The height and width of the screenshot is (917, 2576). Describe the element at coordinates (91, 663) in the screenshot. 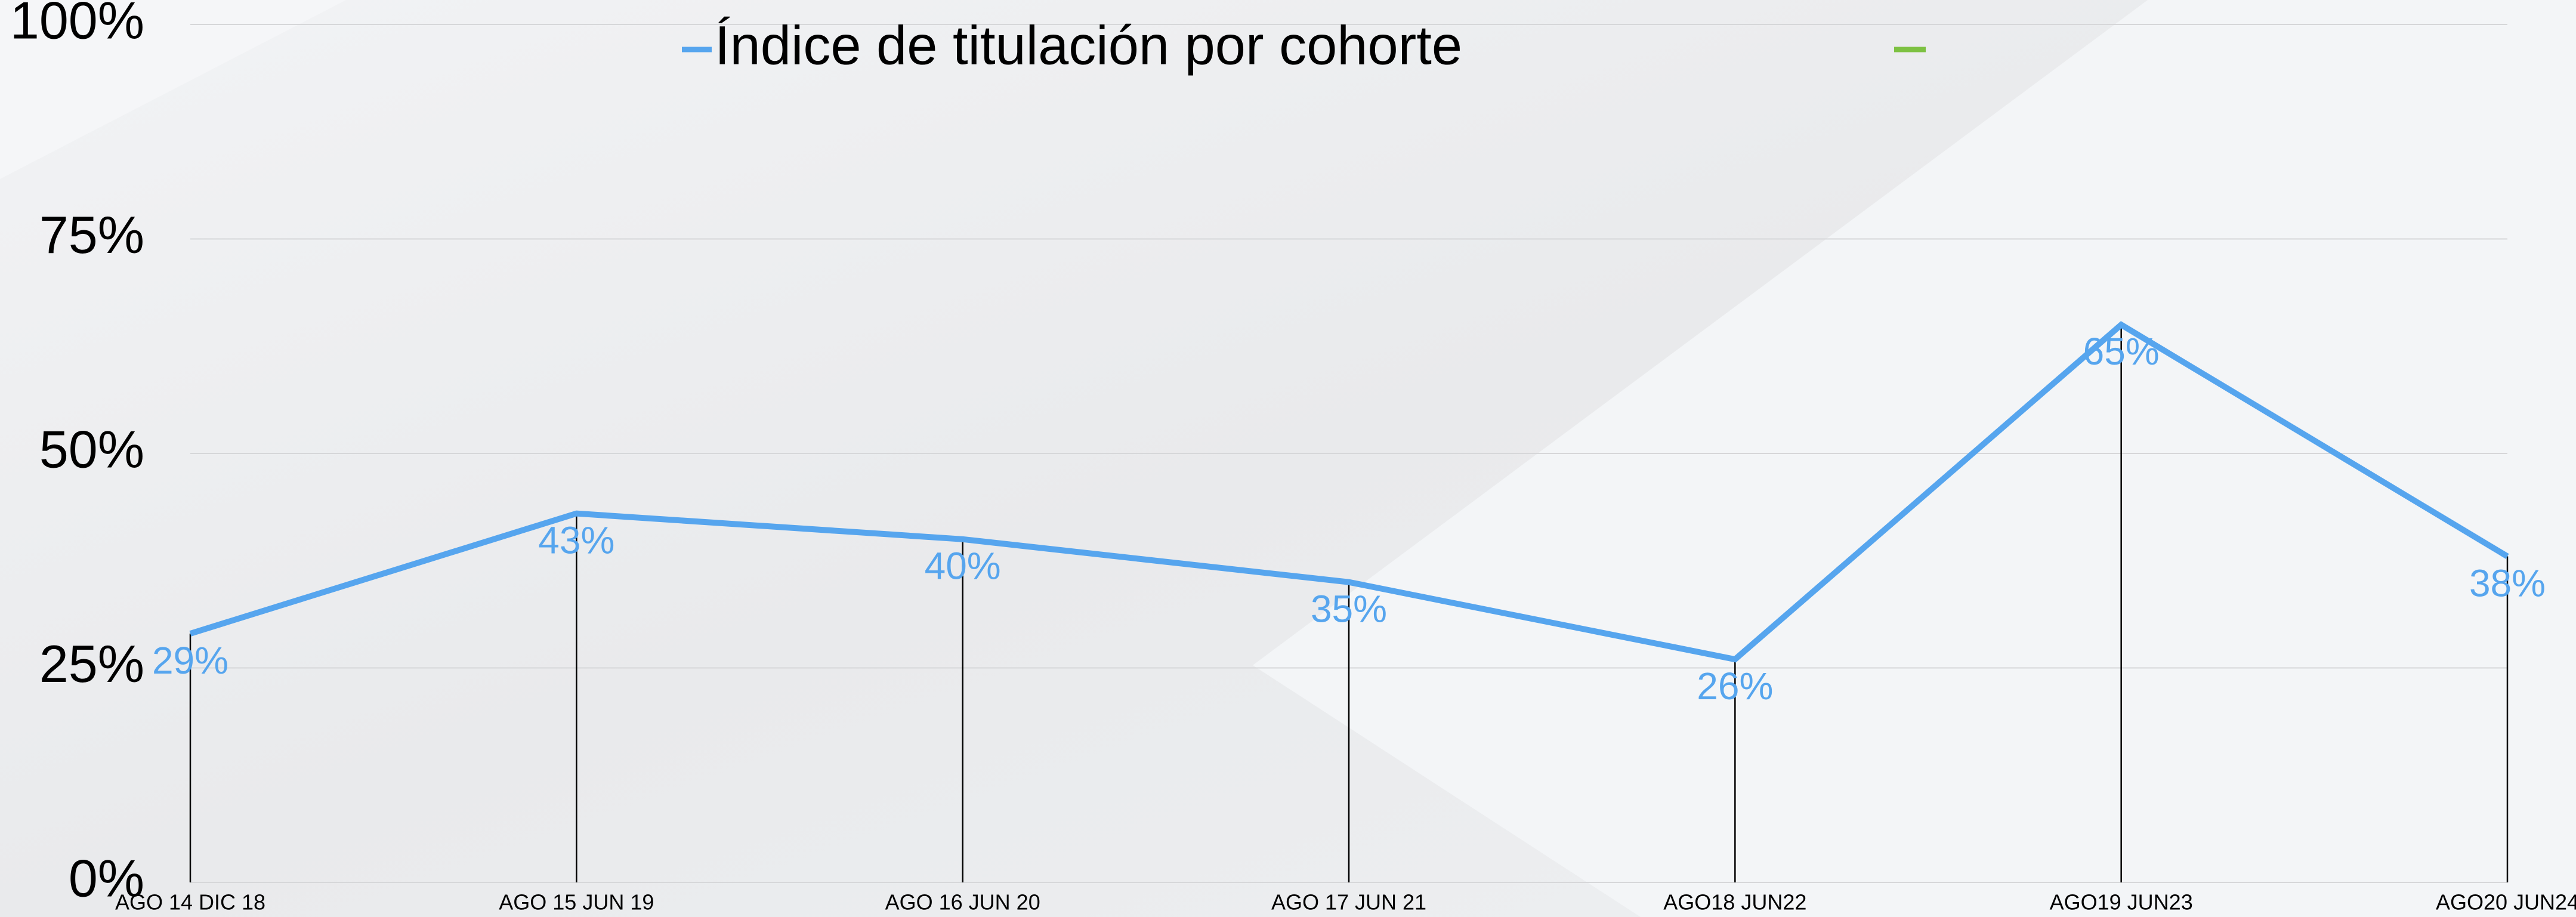

I see `y-tick-label: 25%` at that location.